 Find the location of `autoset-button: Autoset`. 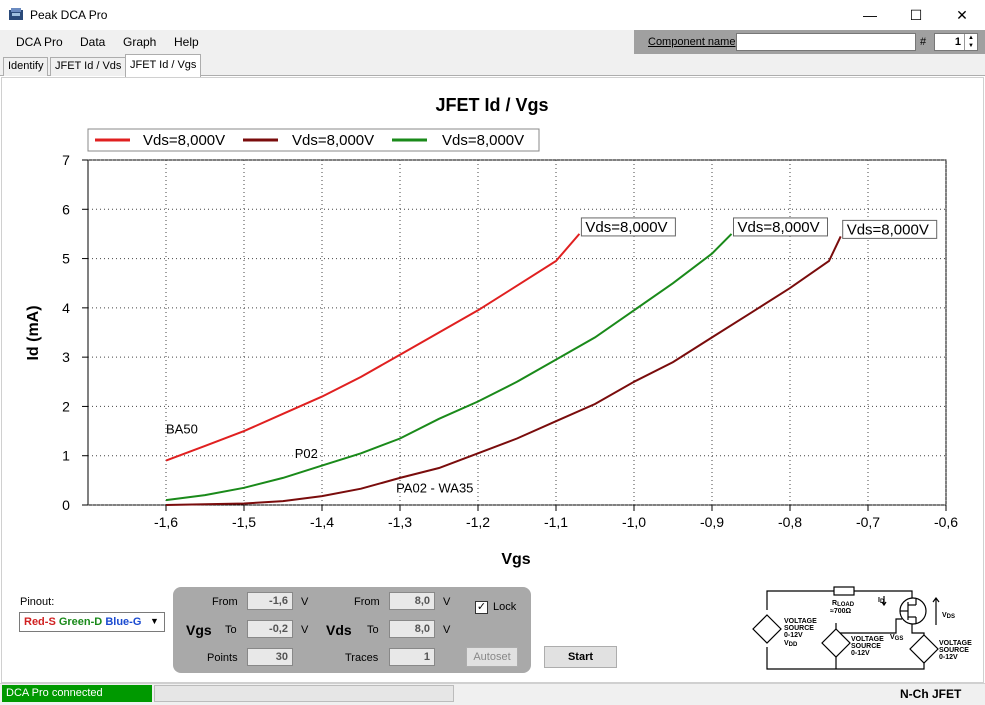

autoset-button: Autoset is located at coordinates (492, 657).